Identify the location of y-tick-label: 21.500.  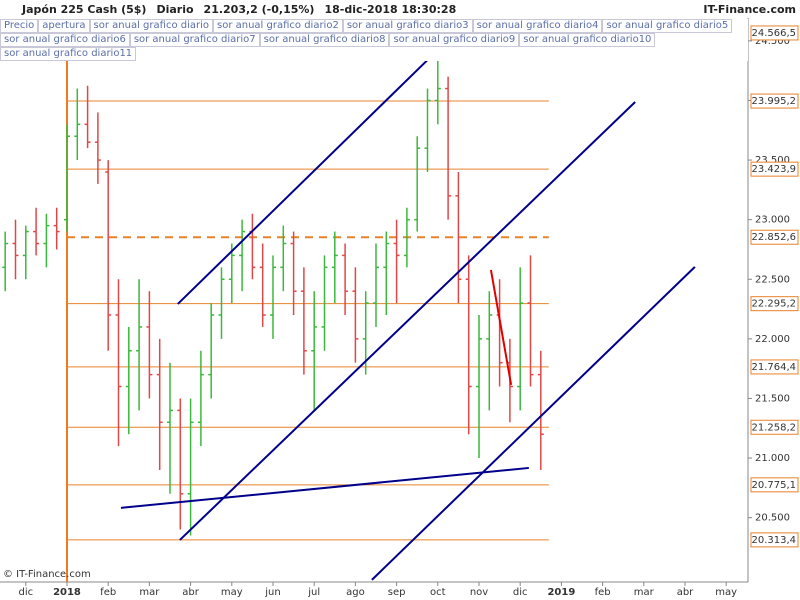
(772, 398).